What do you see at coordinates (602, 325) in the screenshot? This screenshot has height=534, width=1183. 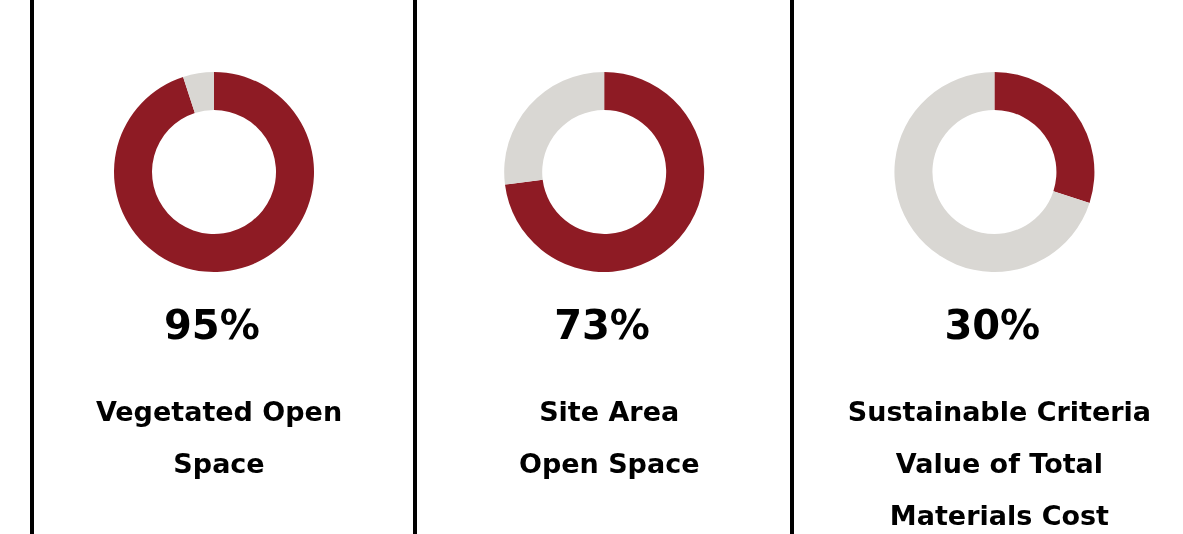 I see `text: 73%` at bounding box center [602, 325].